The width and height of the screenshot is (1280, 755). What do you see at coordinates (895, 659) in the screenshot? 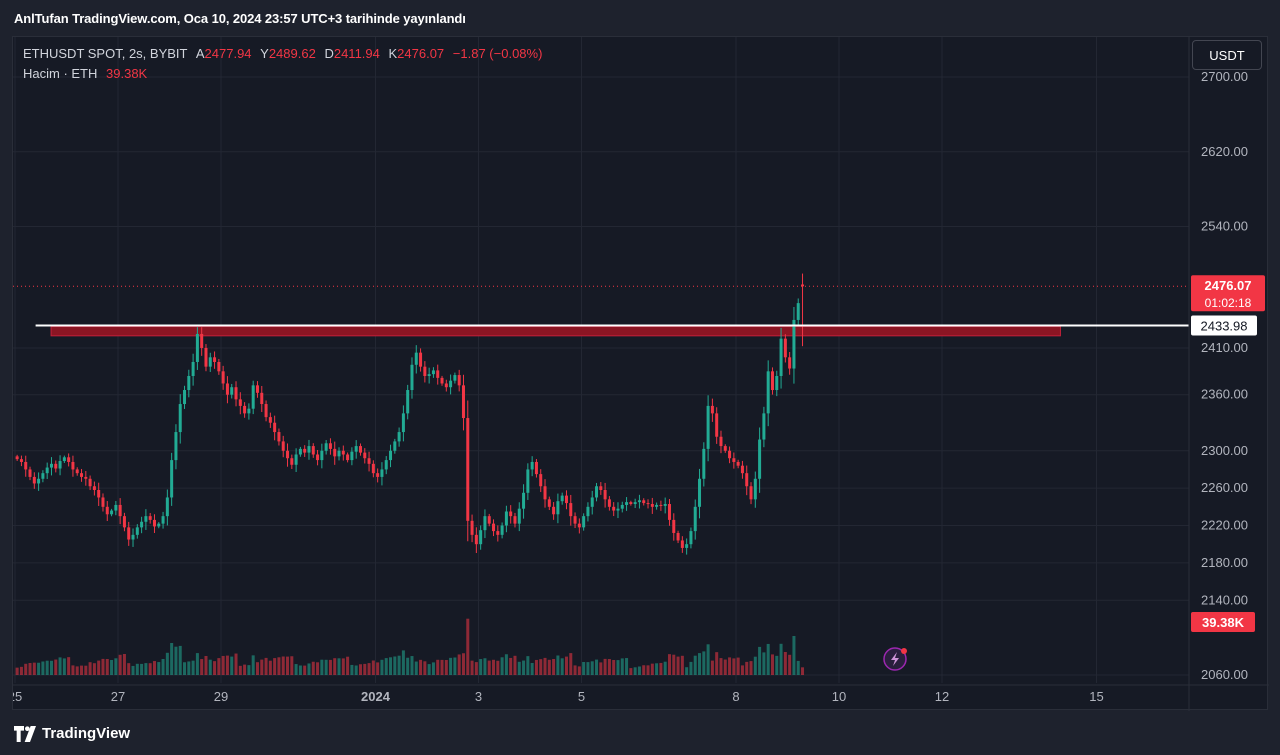
I see `flash-icon` at bounding box center [895, 659].